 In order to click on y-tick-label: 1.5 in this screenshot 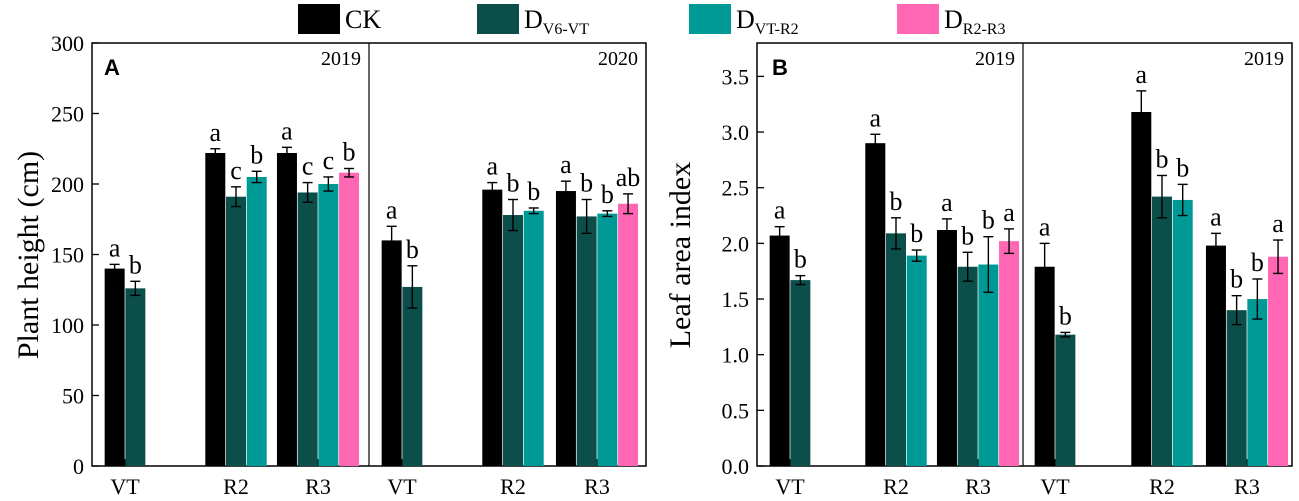, I will do `click(736, 299)`.